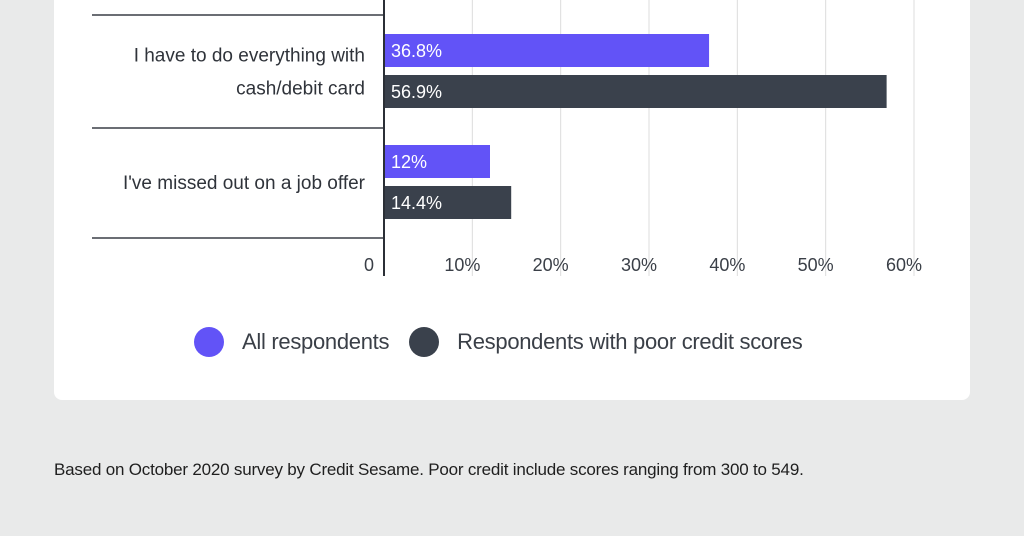 Image resolution: width=1024 pixels, height=536 pixels. What do you see at coordinates (209, 342) in the screenshot?
I see `legend-swatch-all-respondents` at bounding box center [209, 342].